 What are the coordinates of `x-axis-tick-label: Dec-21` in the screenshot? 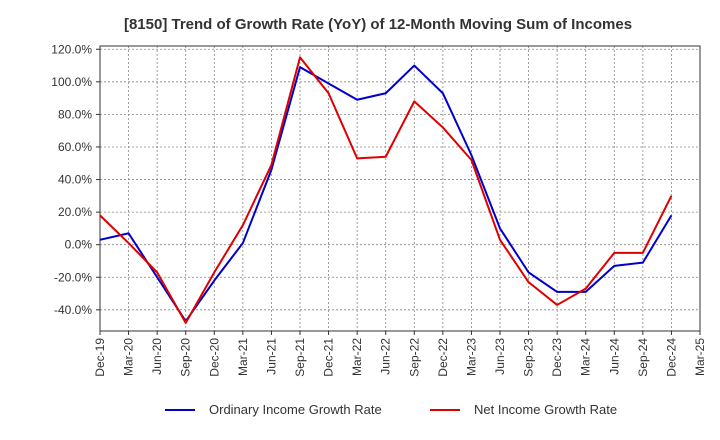 It's located at (329, 357).